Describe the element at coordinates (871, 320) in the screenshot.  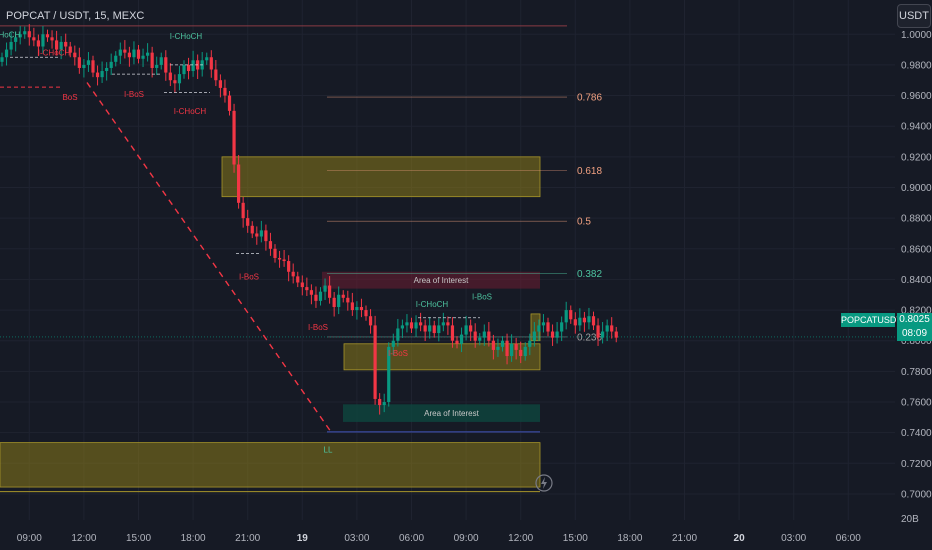
I see `symbol-badge: POPCATUSDT` at that location.